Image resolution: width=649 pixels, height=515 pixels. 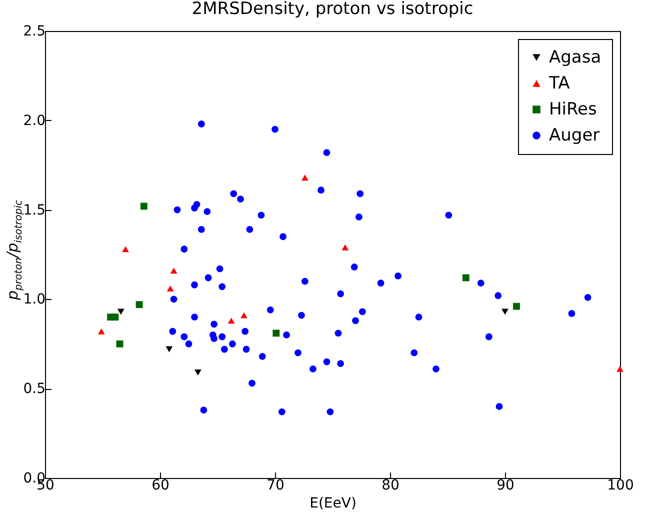 What do you see at coordinates (34, 120) in the screenshot?
I see `y-tick-label: 2.0` at bounding box center [34, 120].